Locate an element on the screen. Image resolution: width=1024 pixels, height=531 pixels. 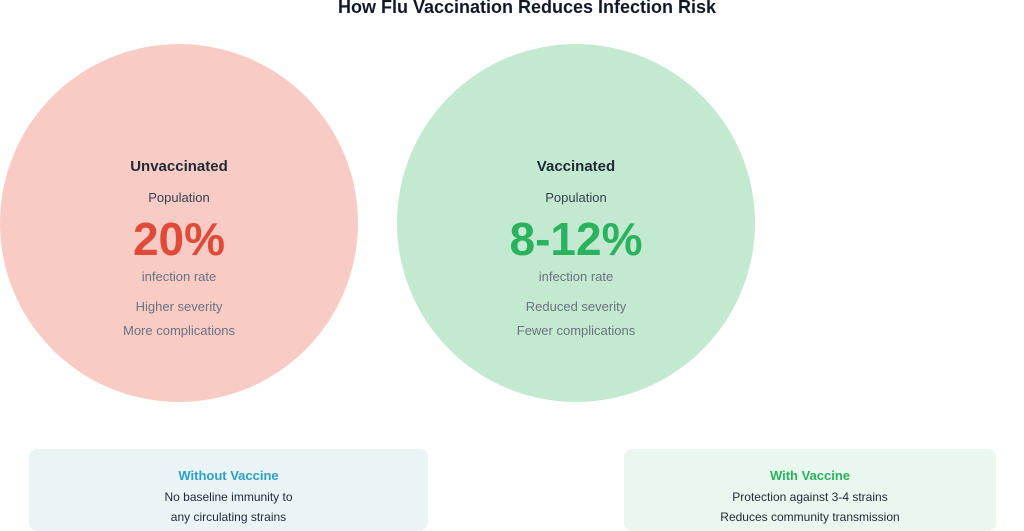
unvaccinated-heading: Unvaccinated is located at coordinates (179, 166).